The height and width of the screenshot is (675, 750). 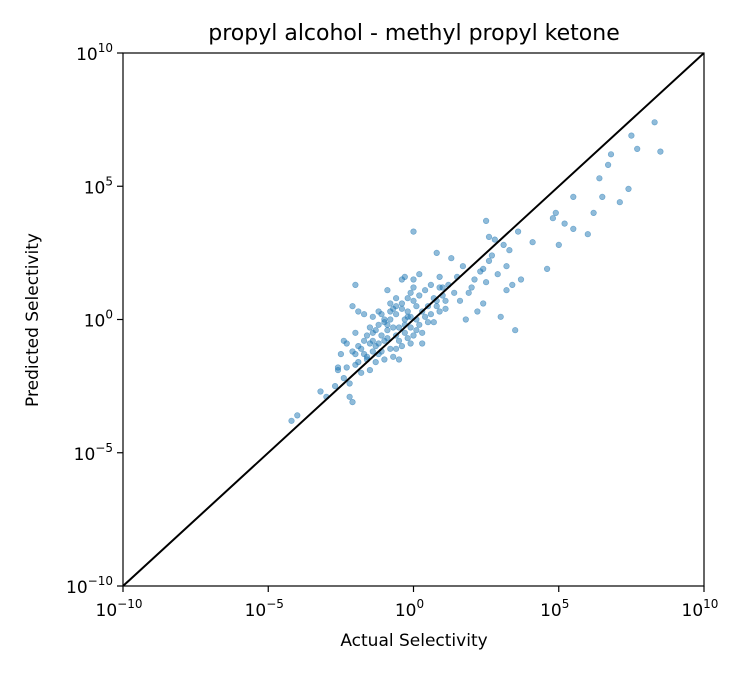 I want to click on y-axis-label: Predicted Selectivity, so click(x=33, y=320).